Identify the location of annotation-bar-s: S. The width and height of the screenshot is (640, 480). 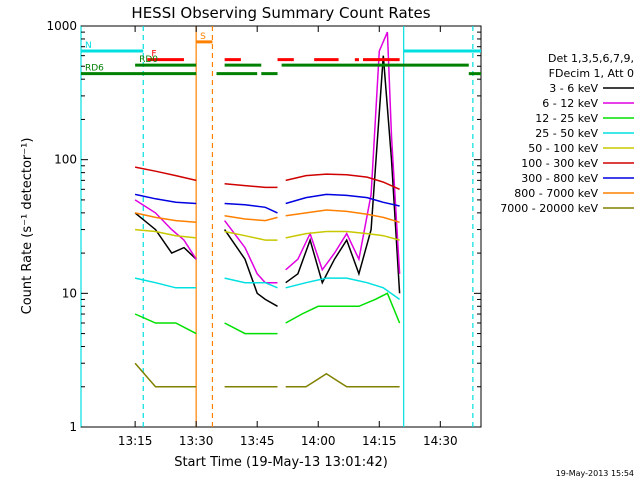
(204, 38).